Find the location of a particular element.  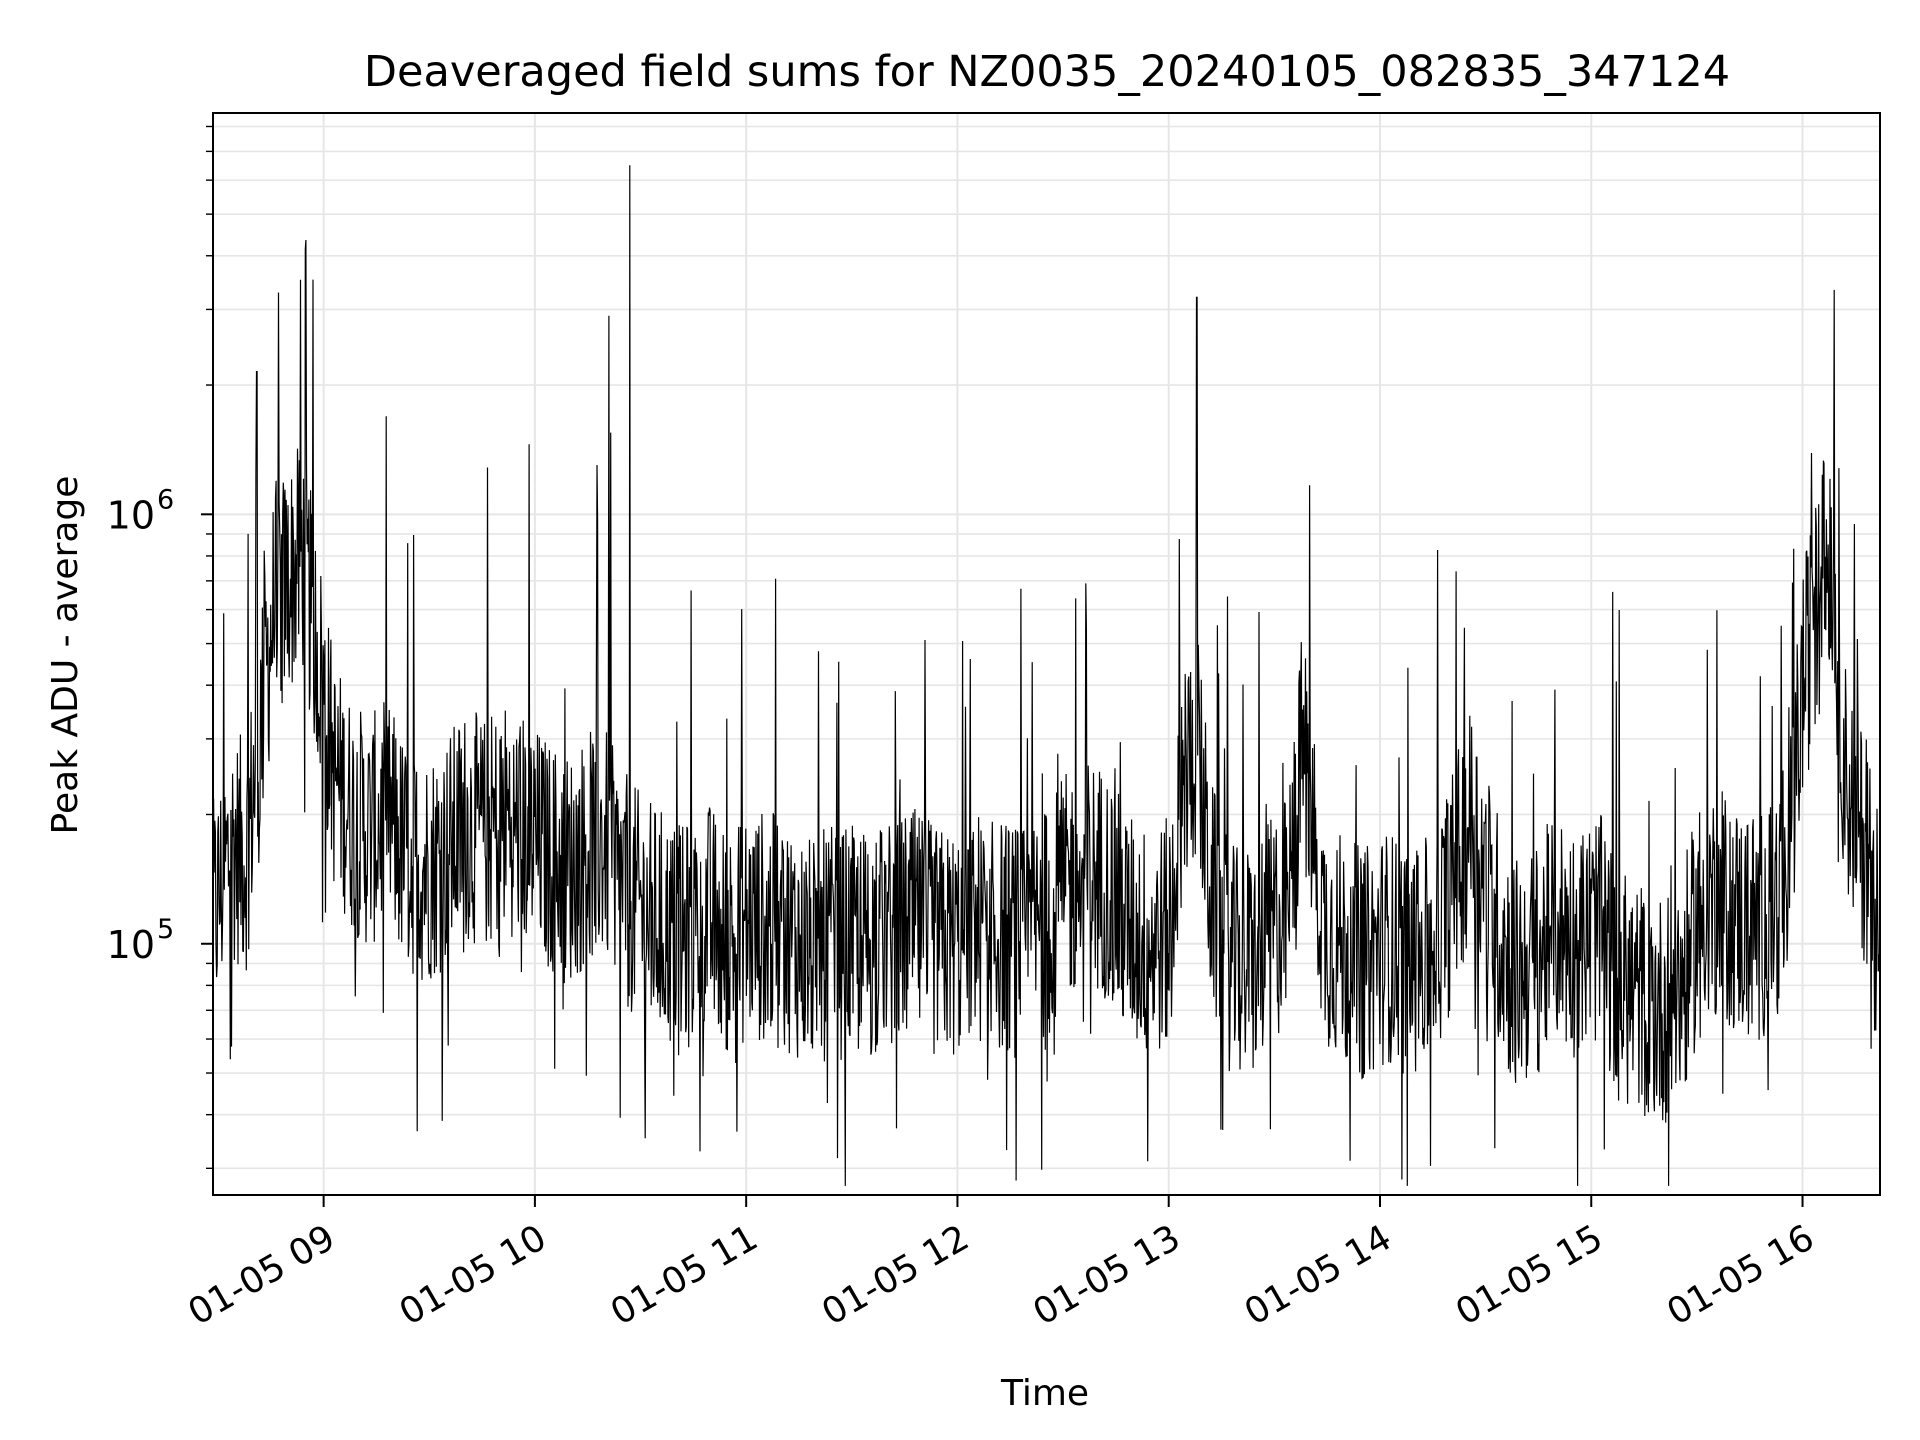

y-axis-label: Peak ADU - average is located at coordinates (65, 655).